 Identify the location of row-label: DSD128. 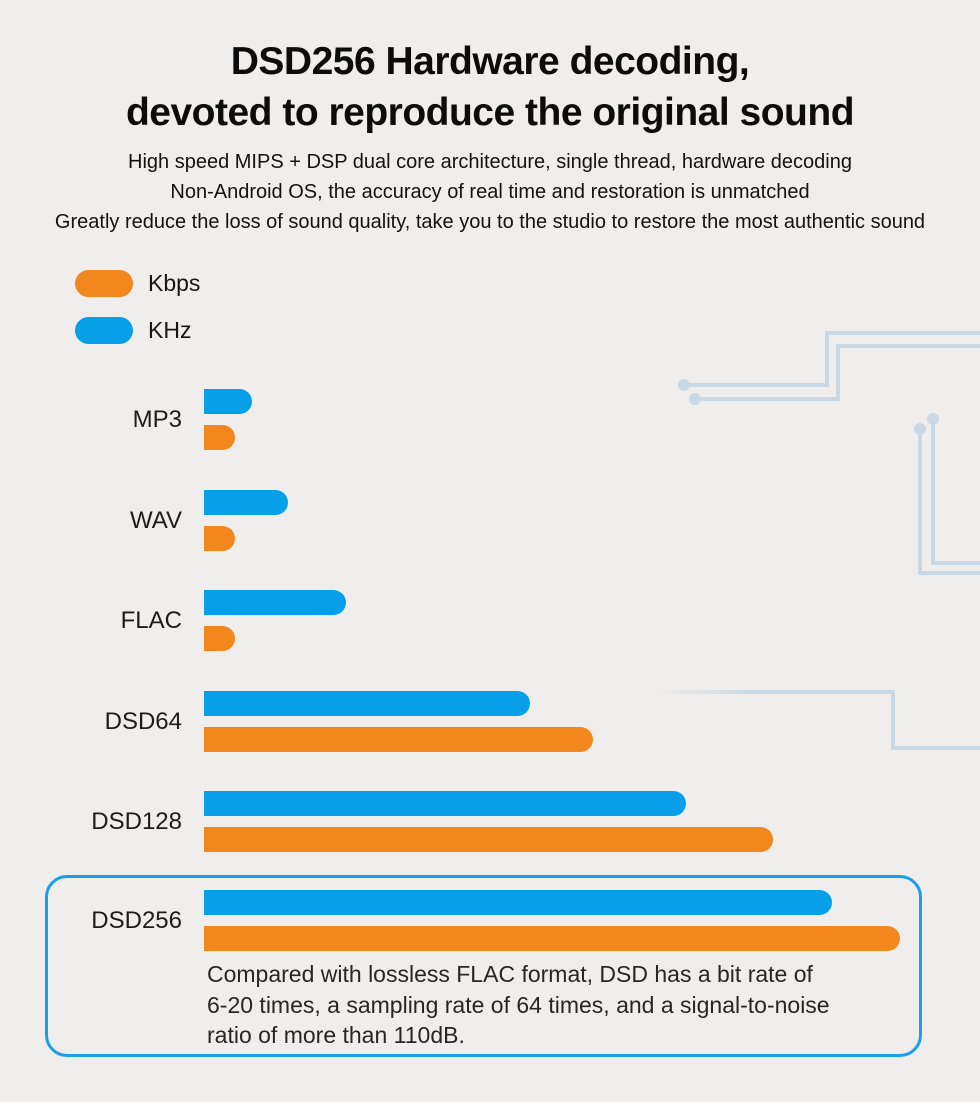
(136, 821).